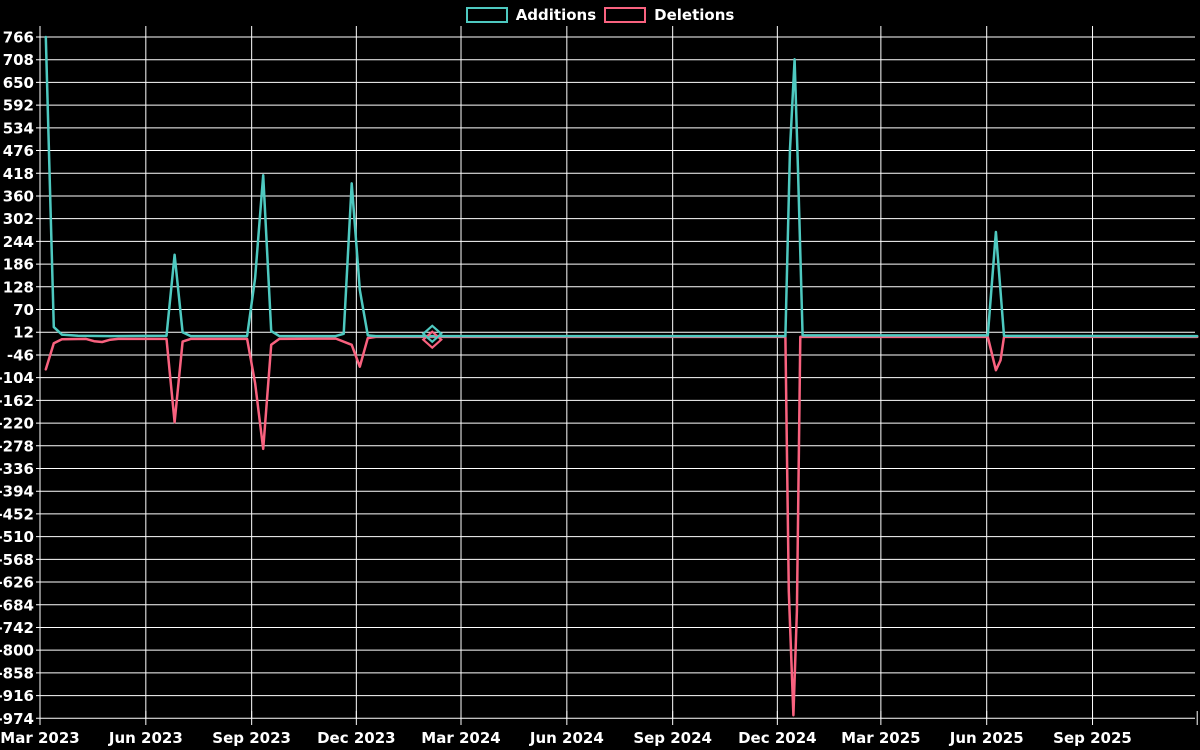 The width and height of the screenshot is (1200, 750). Describe the element at coordinates (777, 738) in the screenshot. I see `x-tick-label: Dec 2024` at that location.